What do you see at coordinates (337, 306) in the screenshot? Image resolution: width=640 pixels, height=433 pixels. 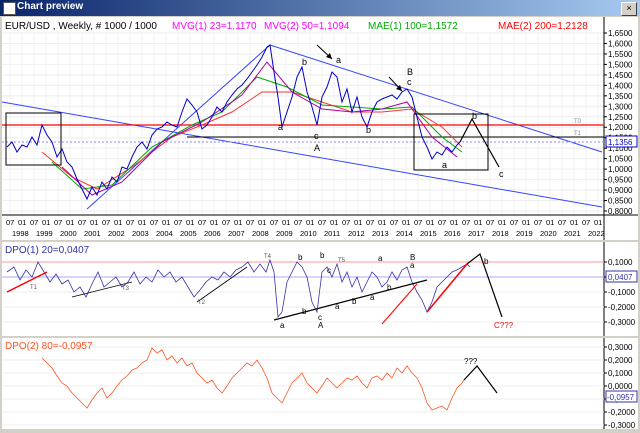 I see `dpo1-a4: a` at bounding box center [337, 306].